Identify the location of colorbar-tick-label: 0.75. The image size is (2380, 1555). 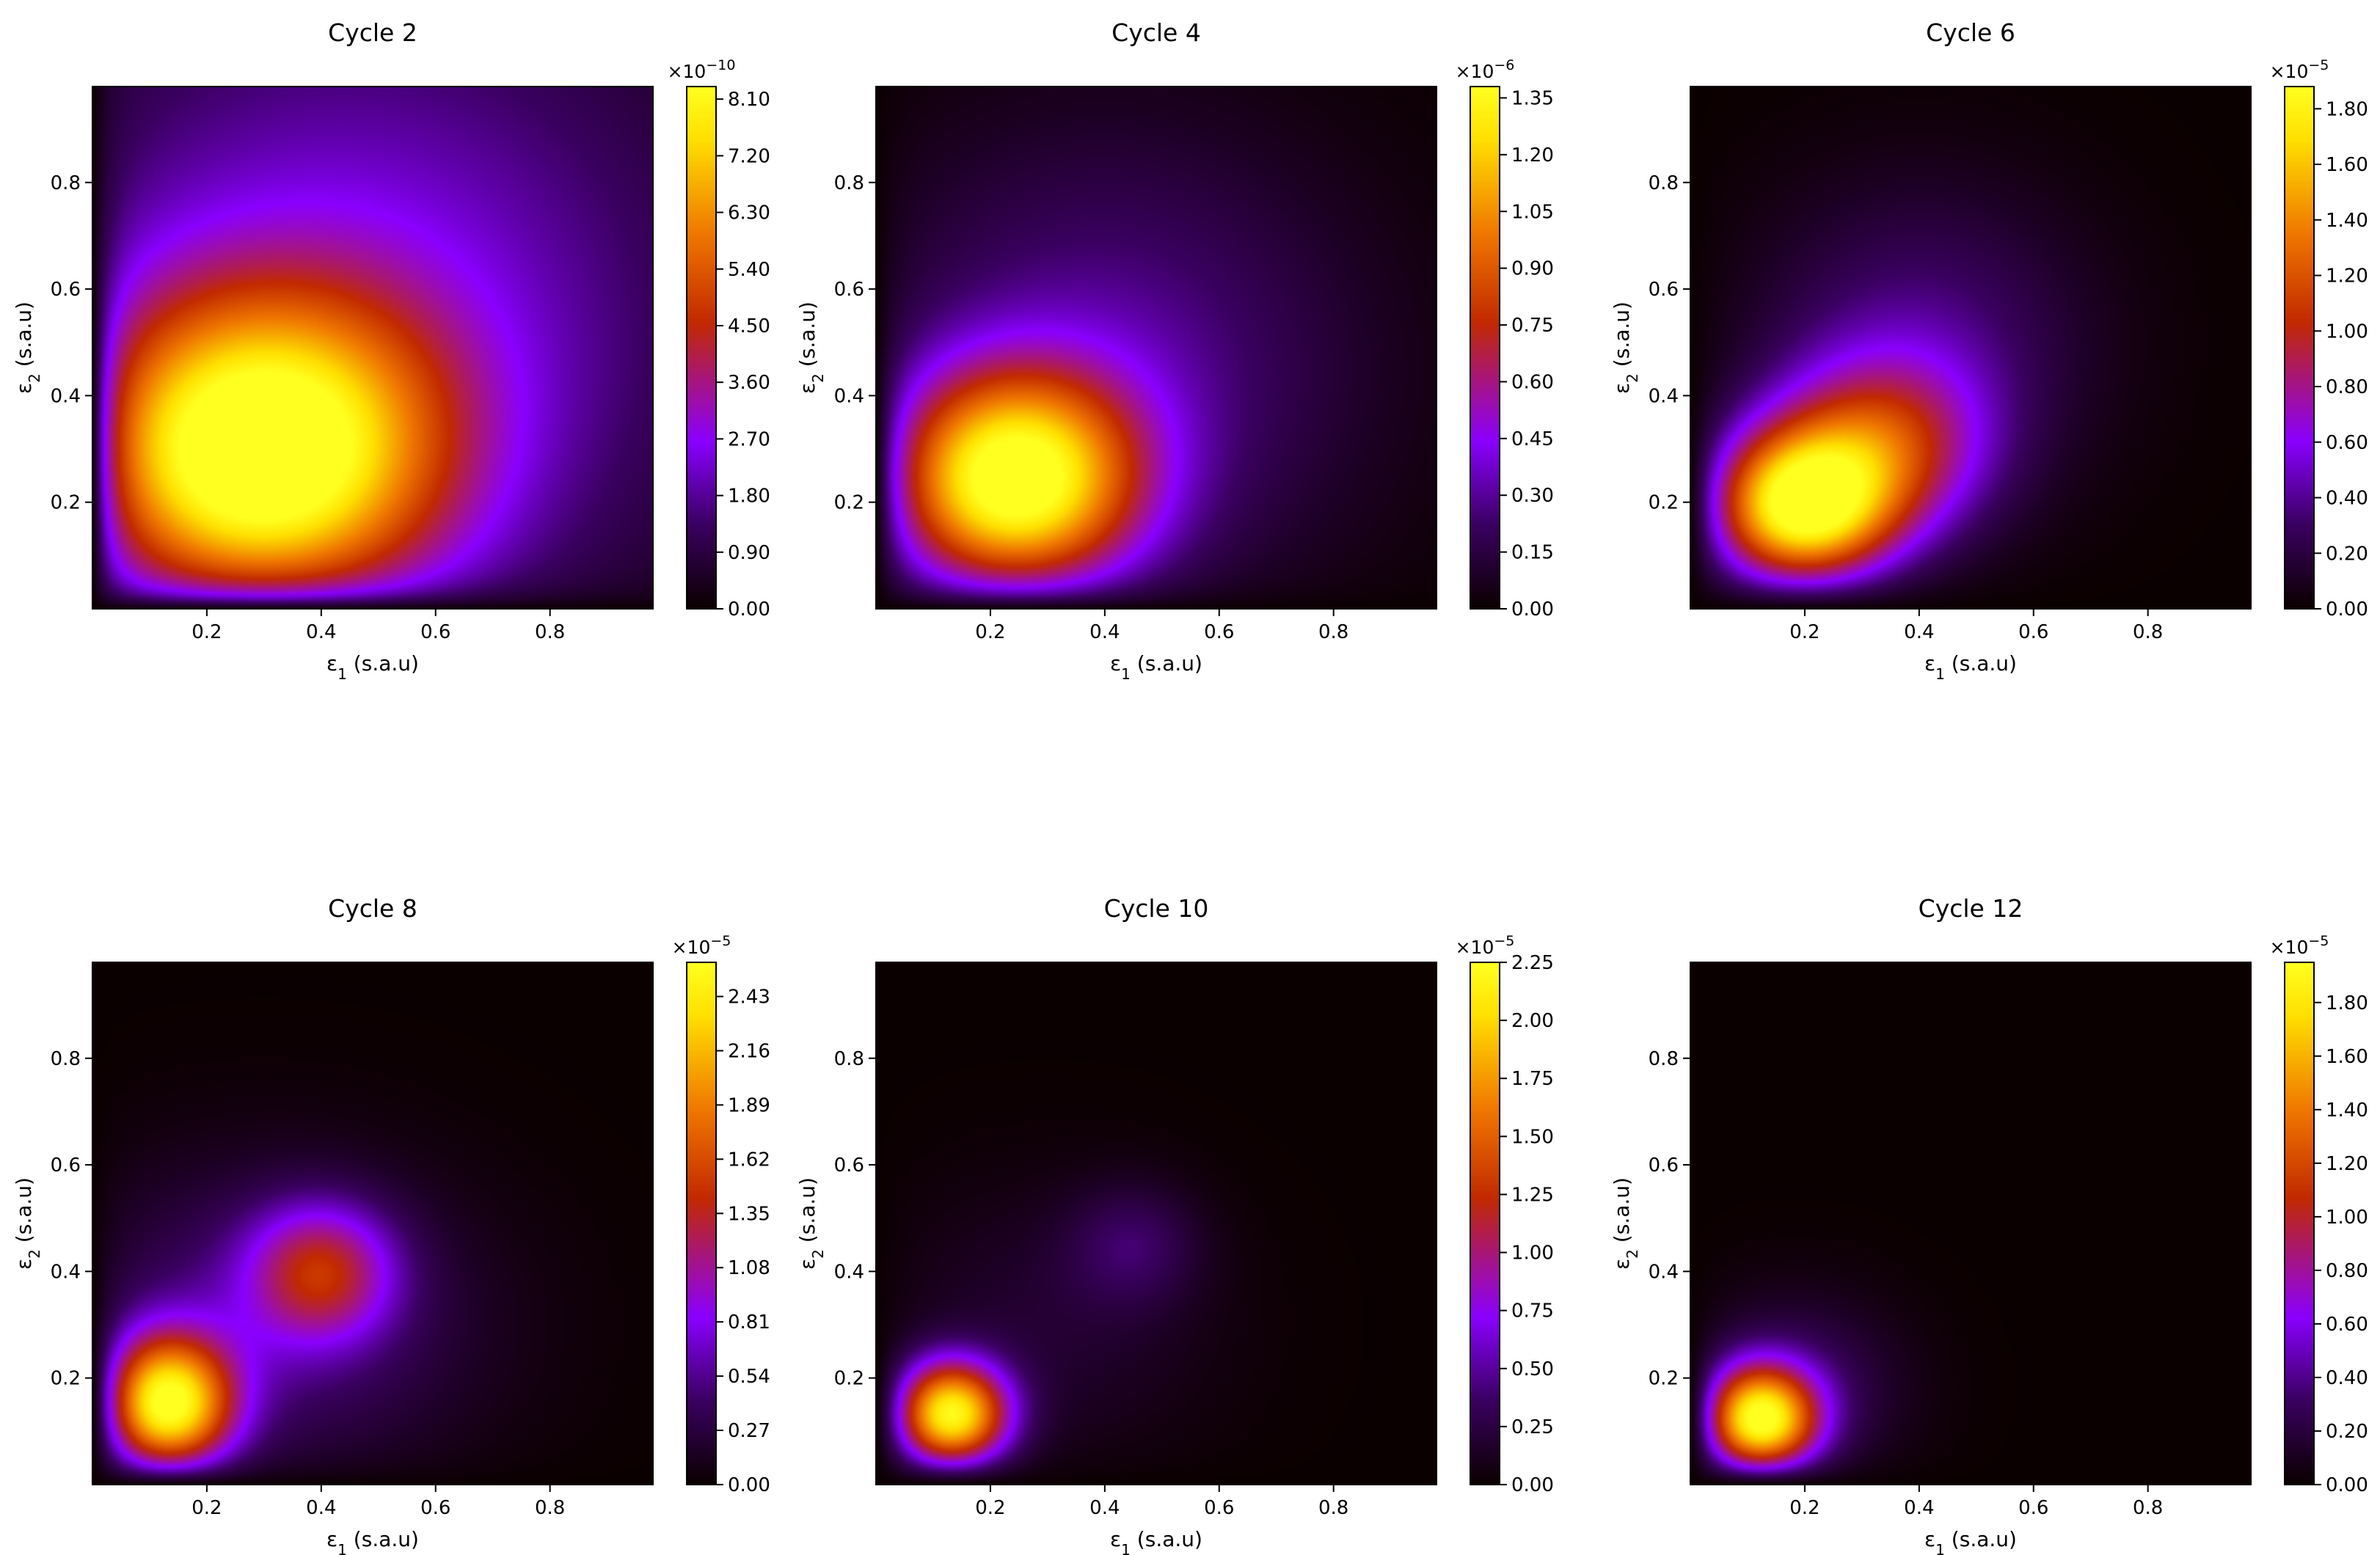
(1532, 326).